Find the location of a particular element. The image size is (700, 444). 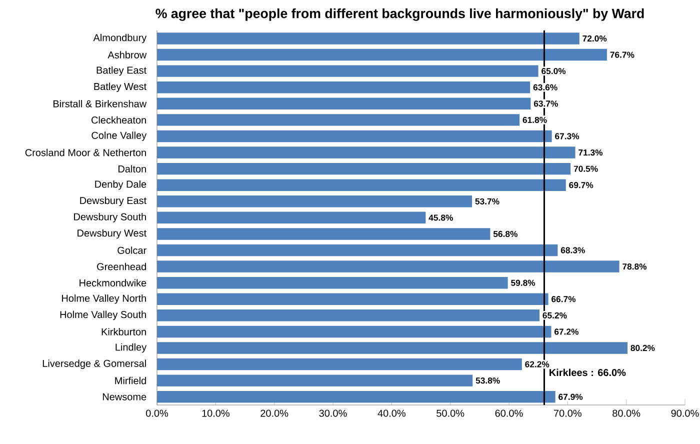

x-tick-label: 30.0% is located at coordinates (333, 413).